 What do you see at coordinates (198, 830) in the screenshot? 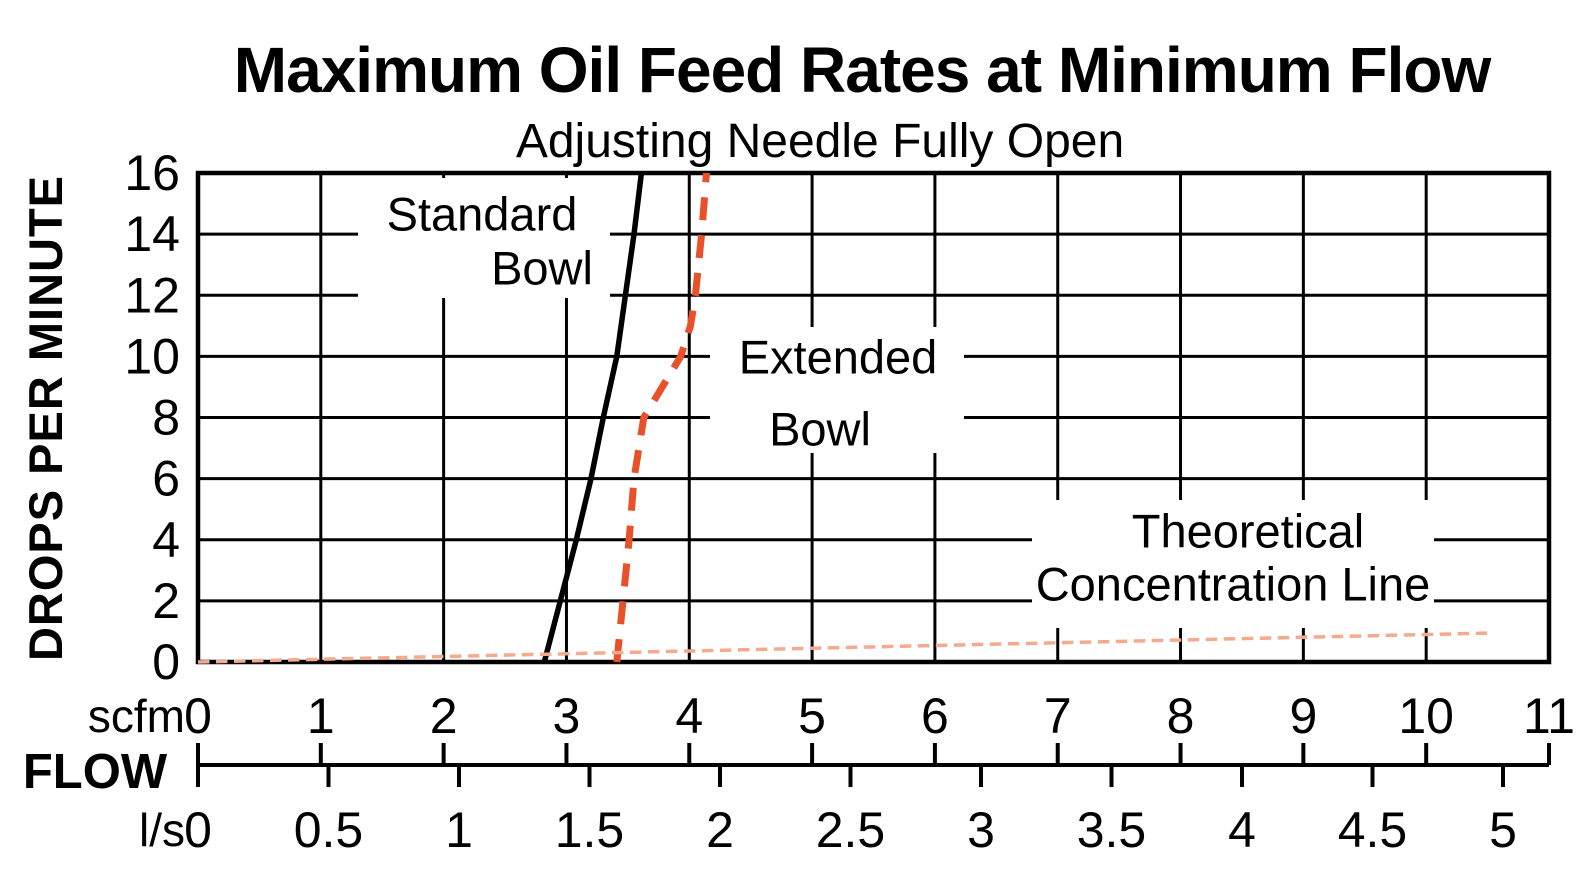
I see `ls-tick-label: 0` at bounding box center [198, 830].